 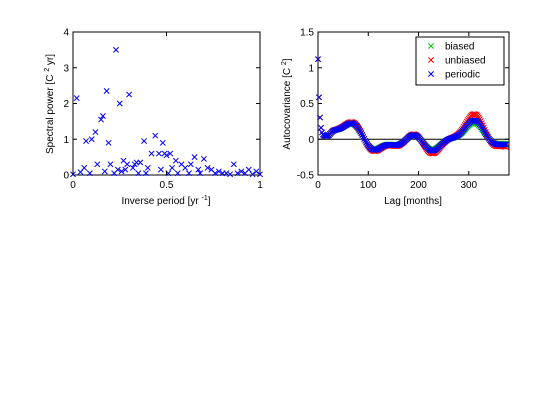 What do you see at coordinates (412, 106) in the screenshot?
I see `autocovariance-marks` at bounding box center [412, 106].